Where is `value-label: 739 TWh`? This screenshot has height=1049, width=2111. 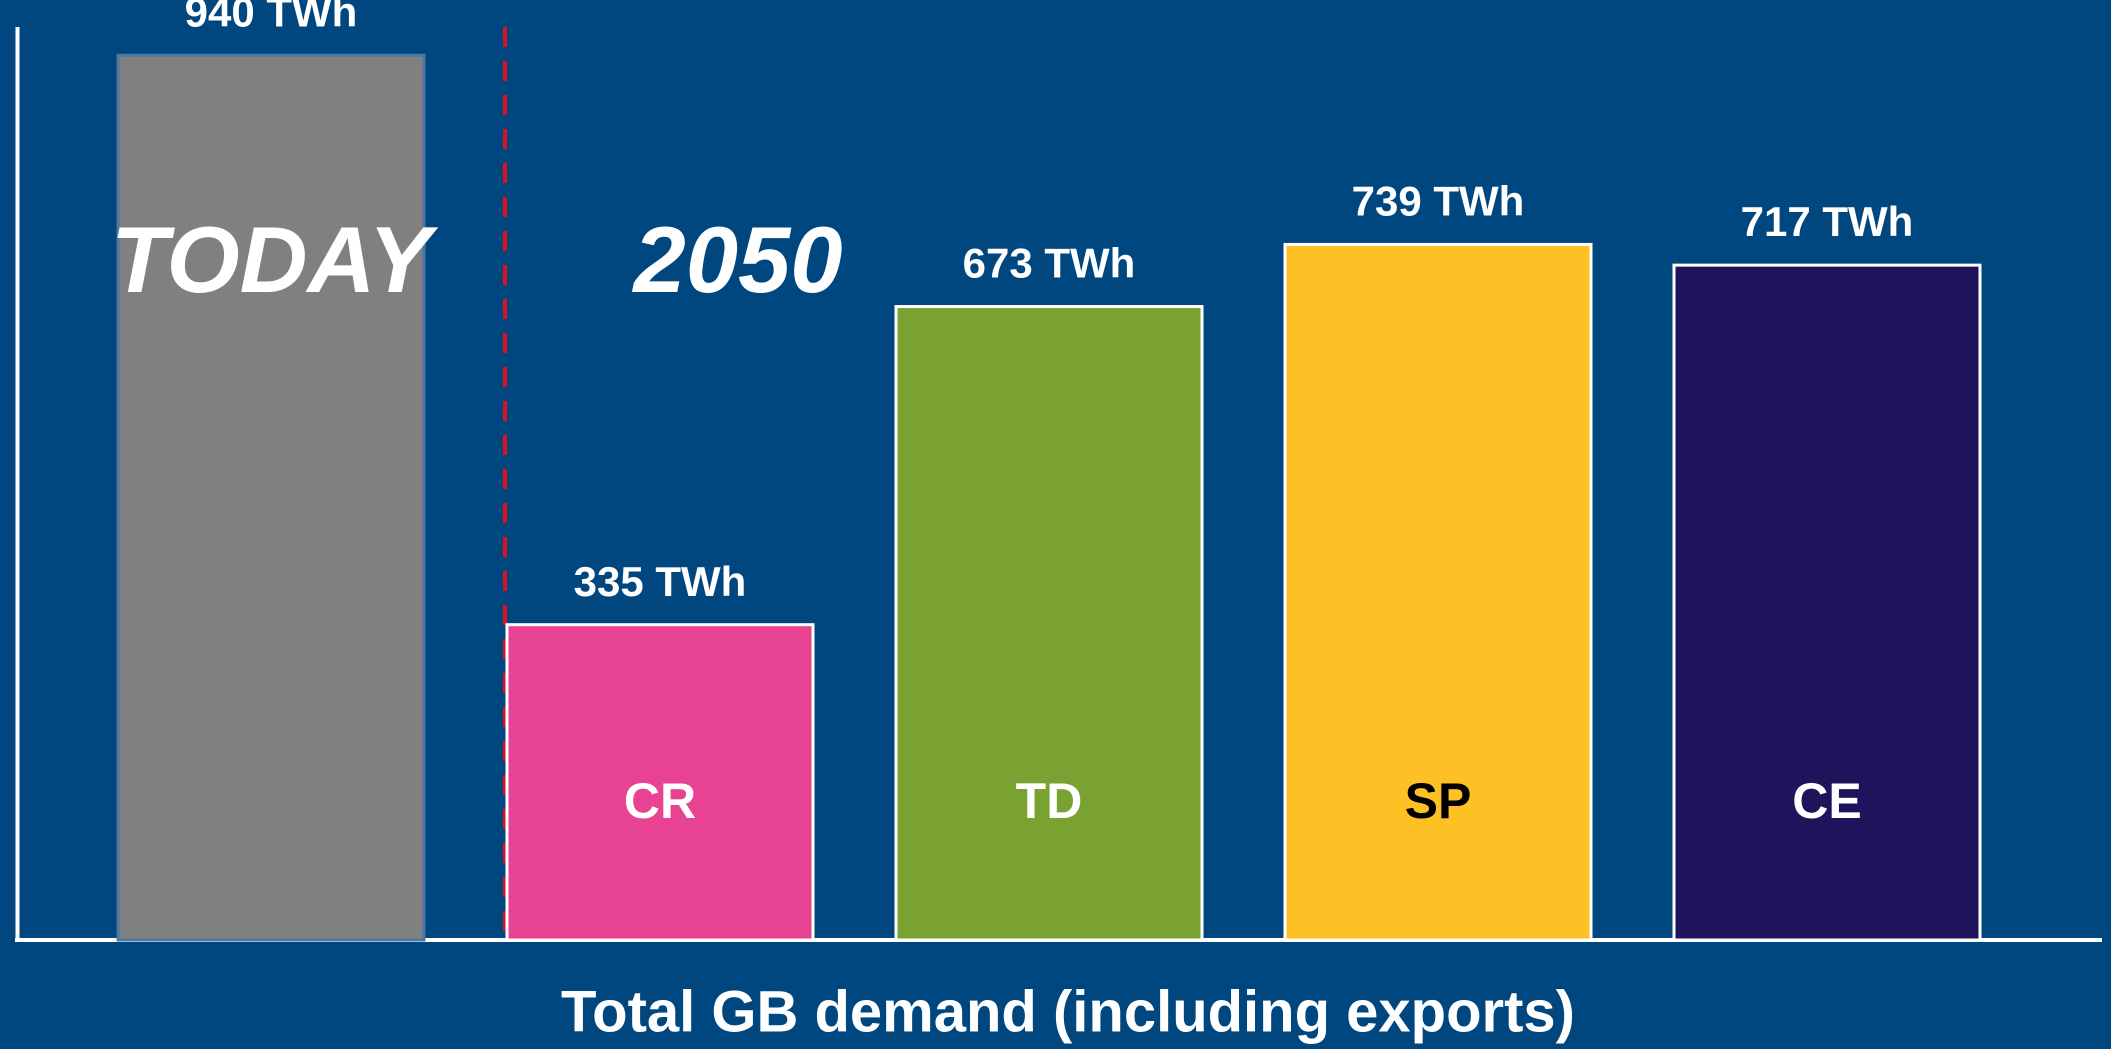 value-label: 739 TWh is located at coordinates (1438, 201).